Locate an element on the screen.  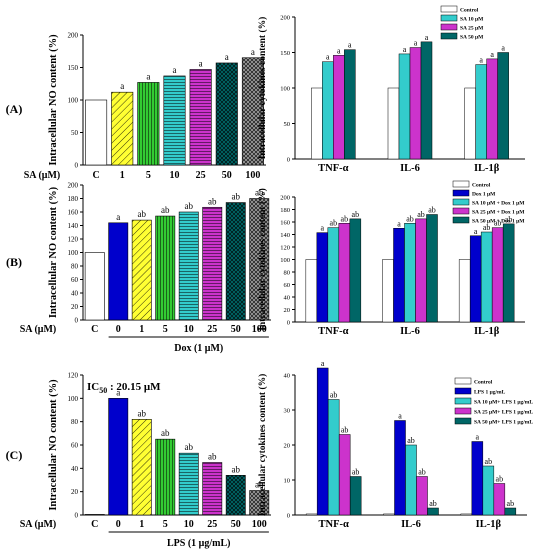
panel-c-cyto-legend-entry-2: SA 10 μM+ LPS 1 μg/mL is located at coordinates (503, 403).